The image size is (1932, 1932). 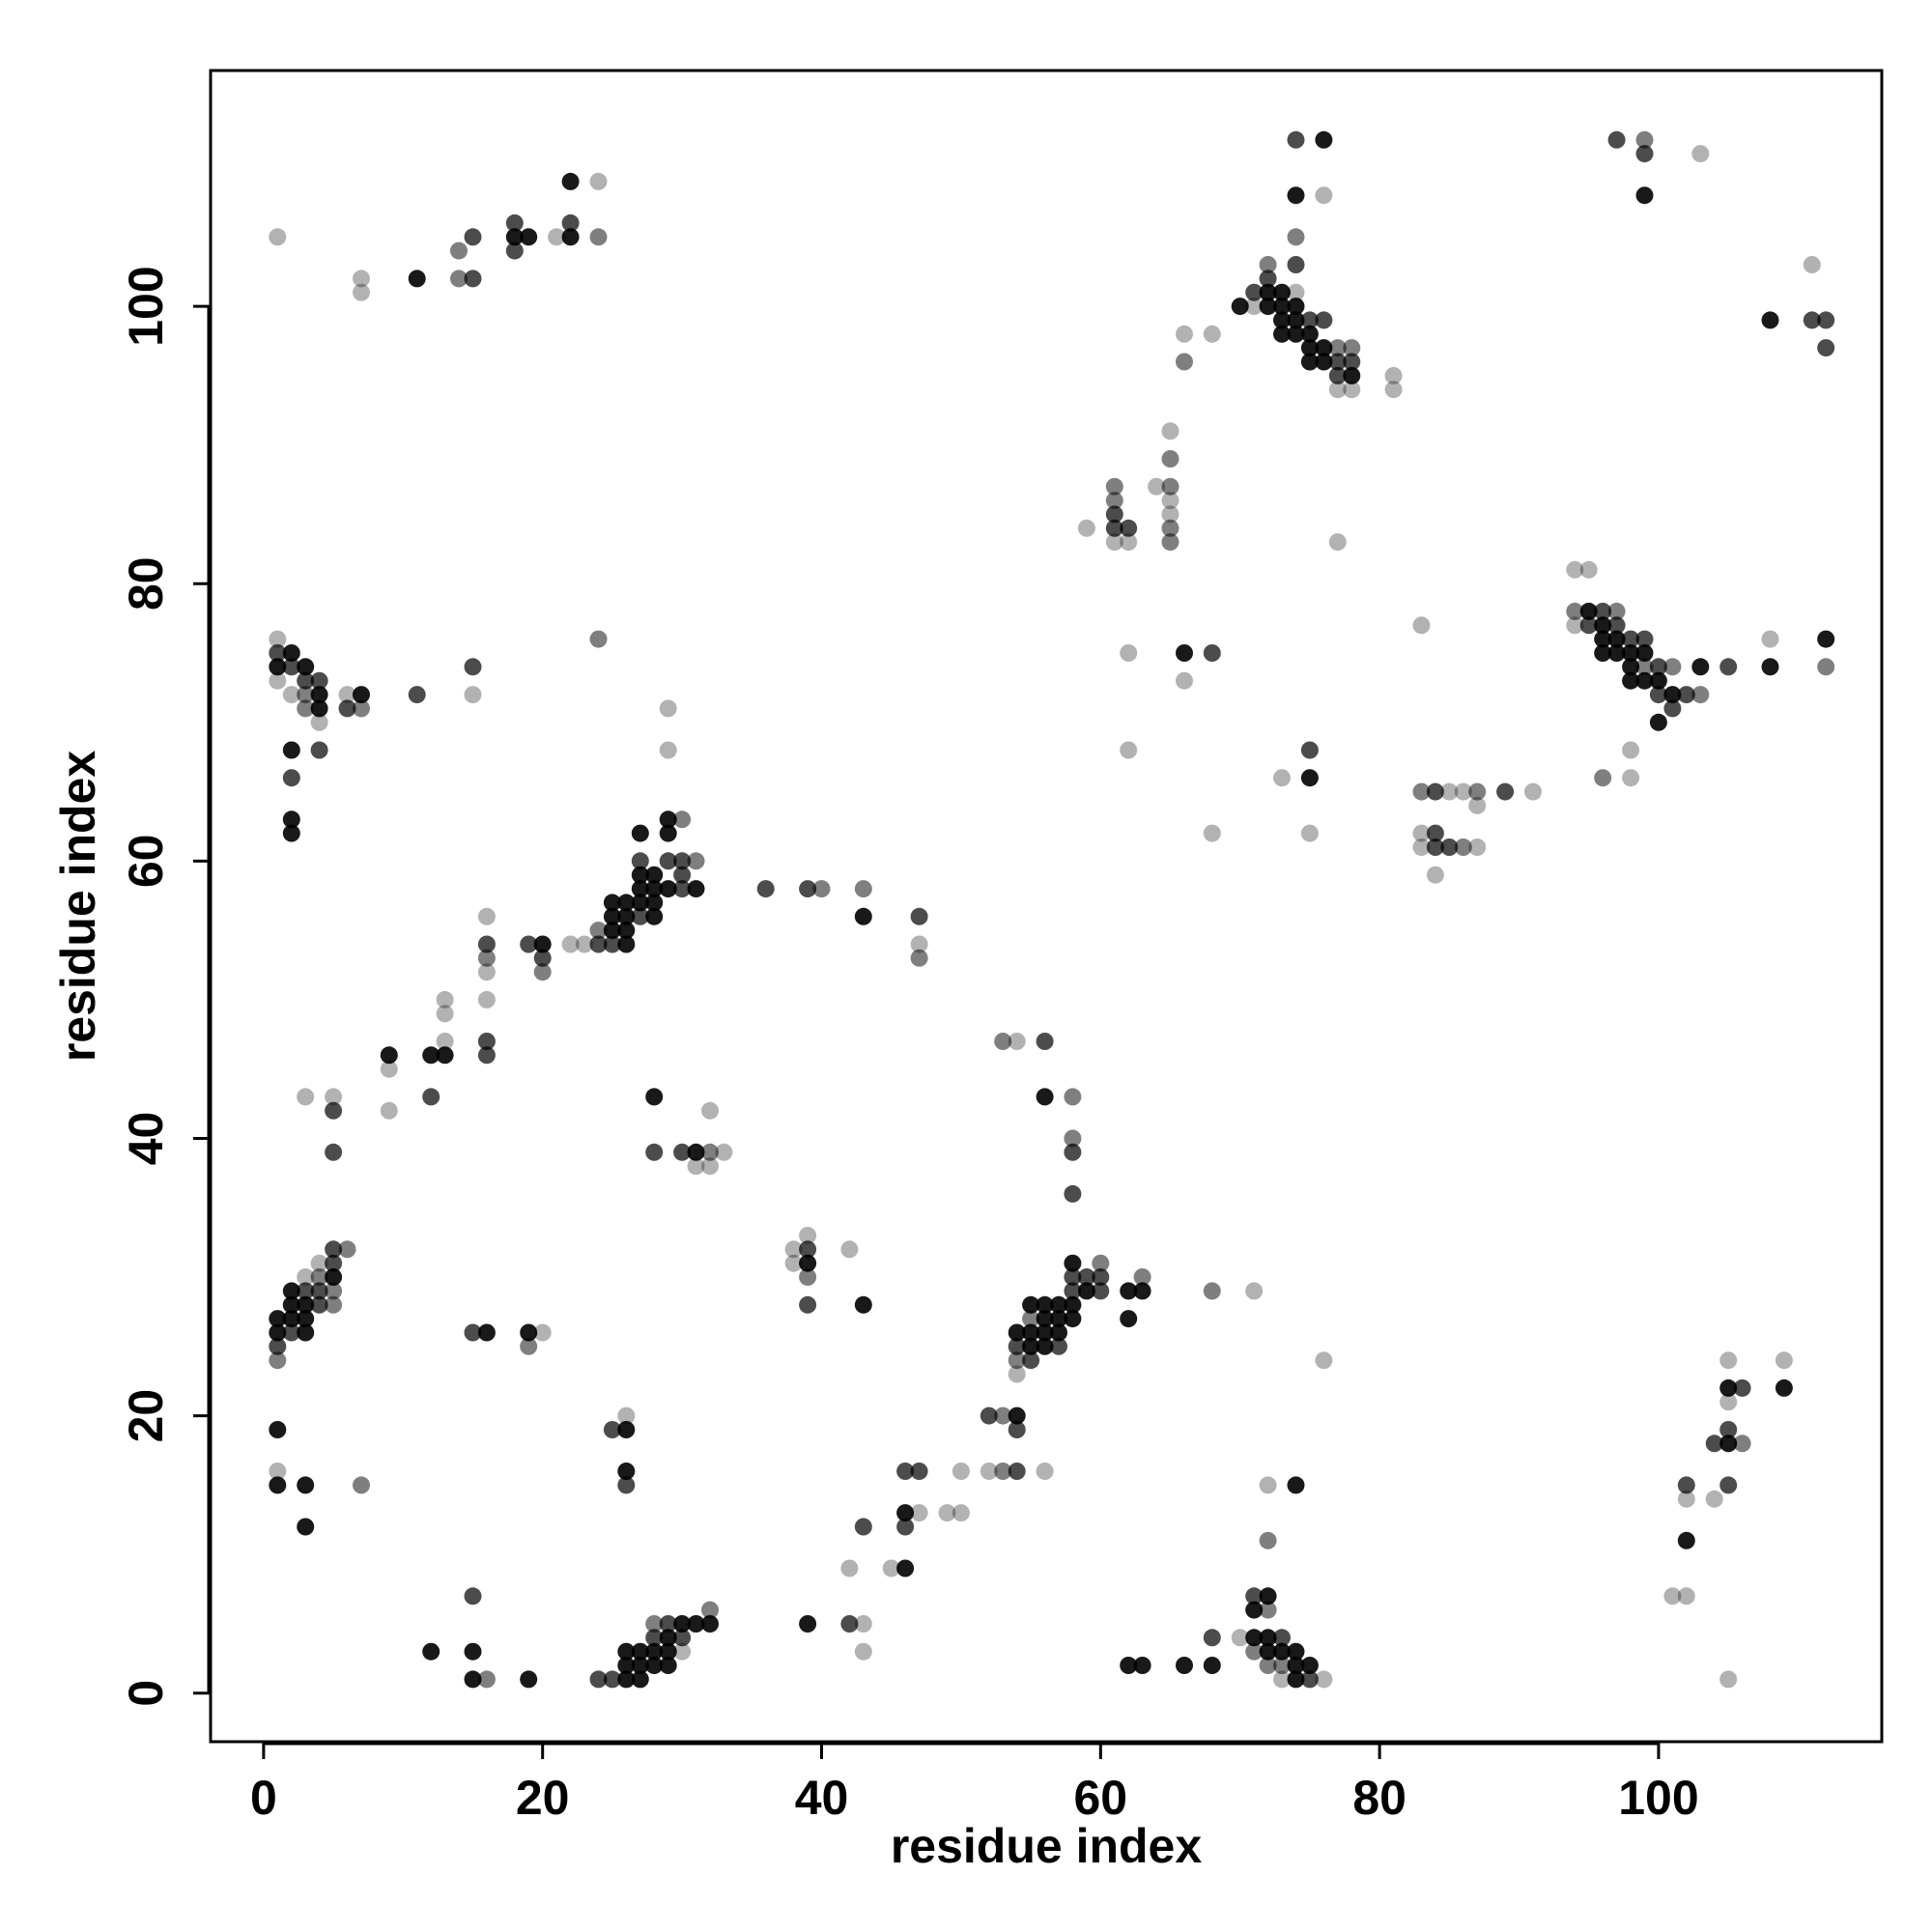 What do you see at coordinates (78, 907) in the screenshot?
I see `y-axis-label: residue index` at bounding box center [78, 907].